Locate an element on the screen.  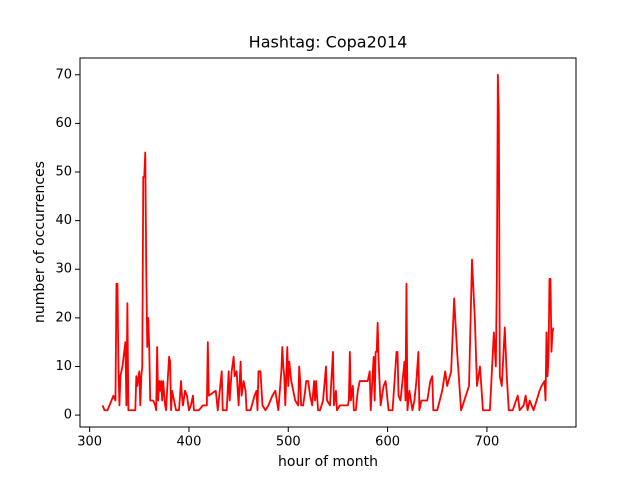
chart-title: Hashtag: Copa2014 is located at coordinates (328, 42).